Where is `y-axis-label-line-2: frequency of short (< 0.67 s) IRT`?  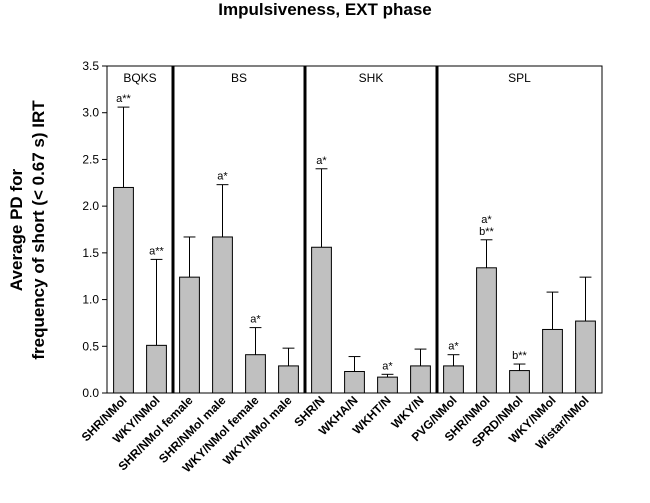 y-axis-label-line-2: frequency of short (< 0.67 s) IRT is located at coordinates (38, 230).